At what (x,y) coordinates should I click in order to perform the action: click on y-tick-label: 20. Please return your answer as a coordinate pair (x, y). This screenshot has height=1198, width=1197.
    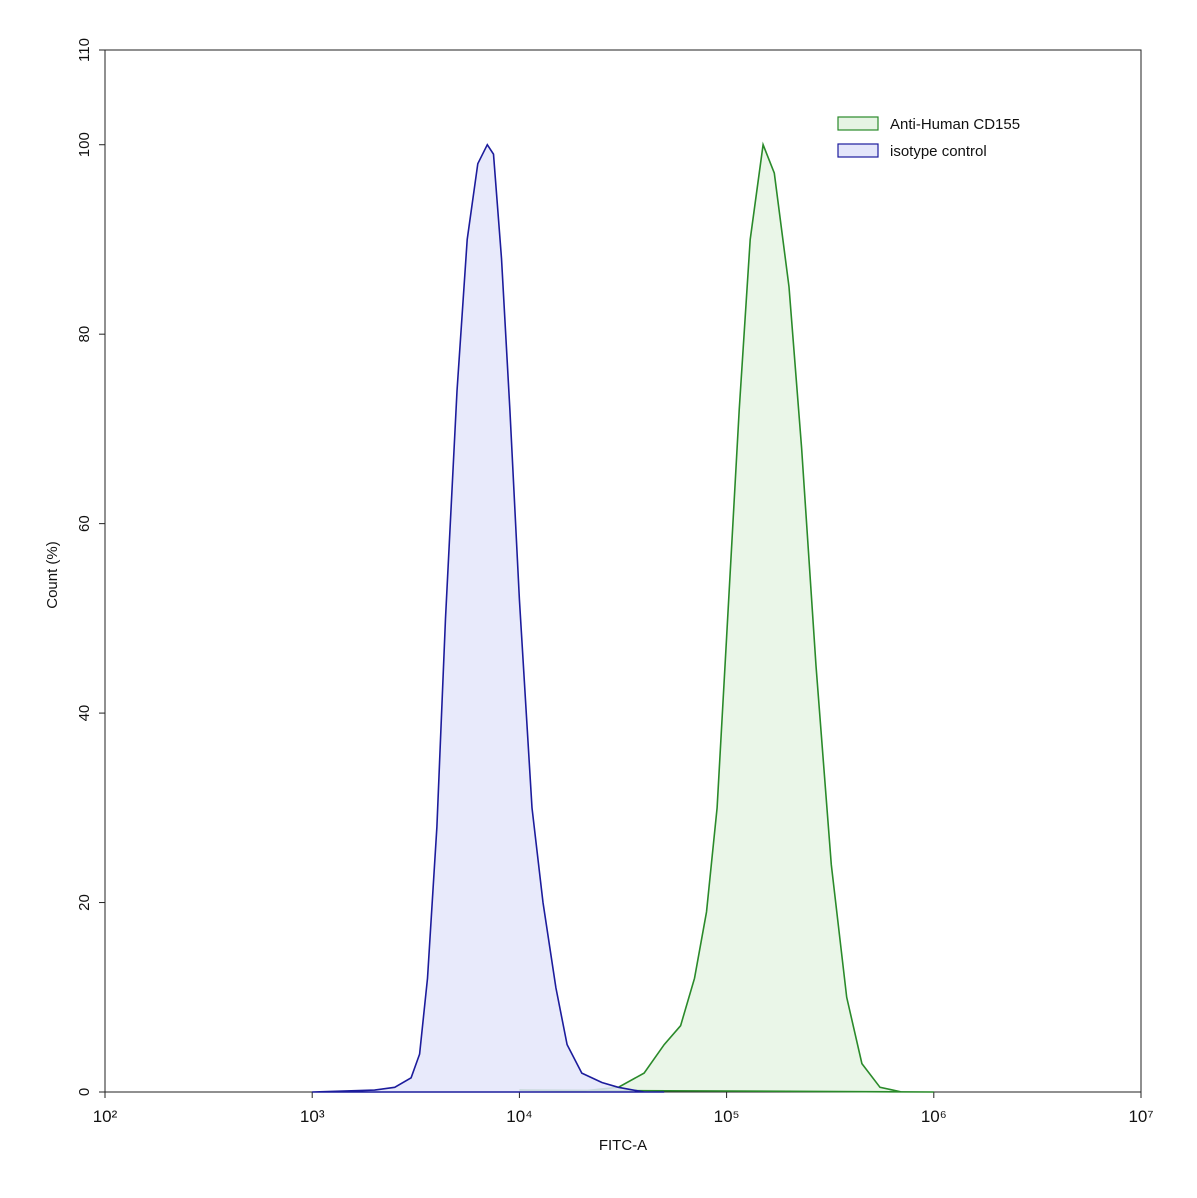
    Looking at the image, I should click on (84, 902).